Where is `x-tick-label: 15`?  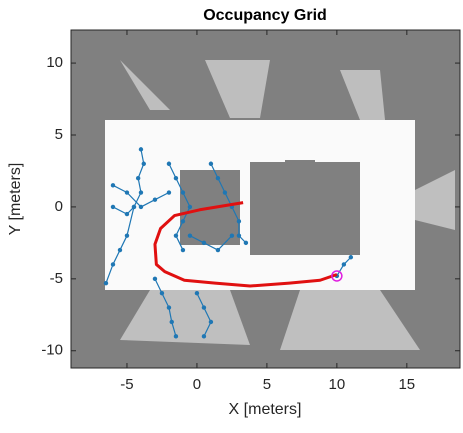 x-tick-label: 15 is located at coordinates (406, 384).